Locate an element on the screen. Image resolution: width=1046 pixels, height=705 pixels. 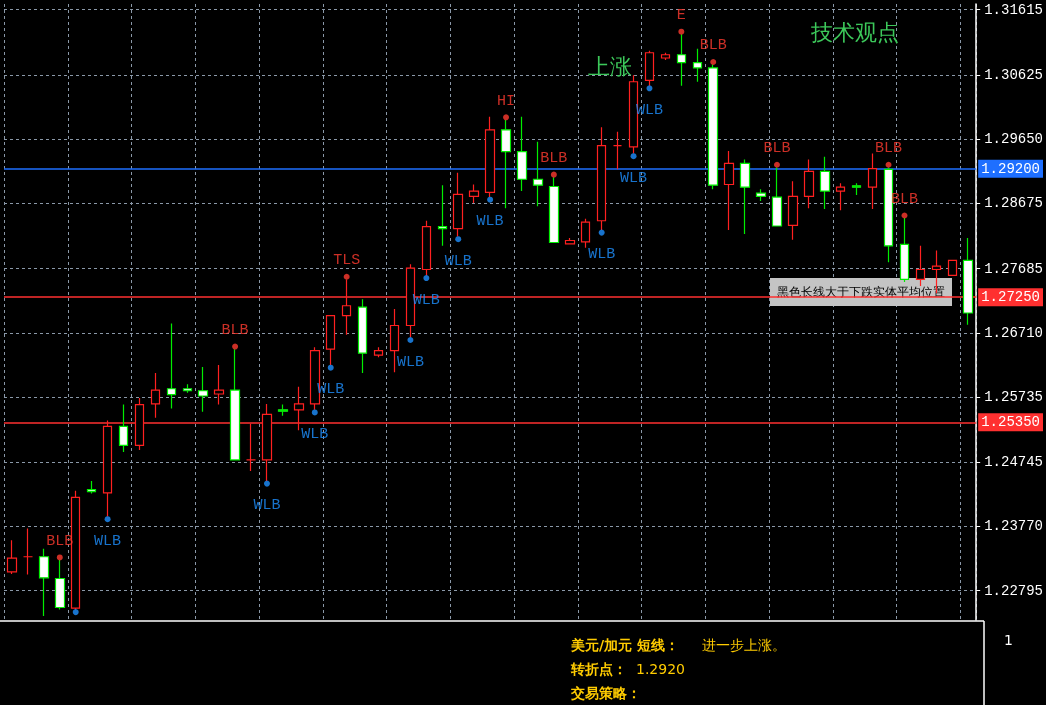
text: 上涨 is located at coordinates (610, 66).